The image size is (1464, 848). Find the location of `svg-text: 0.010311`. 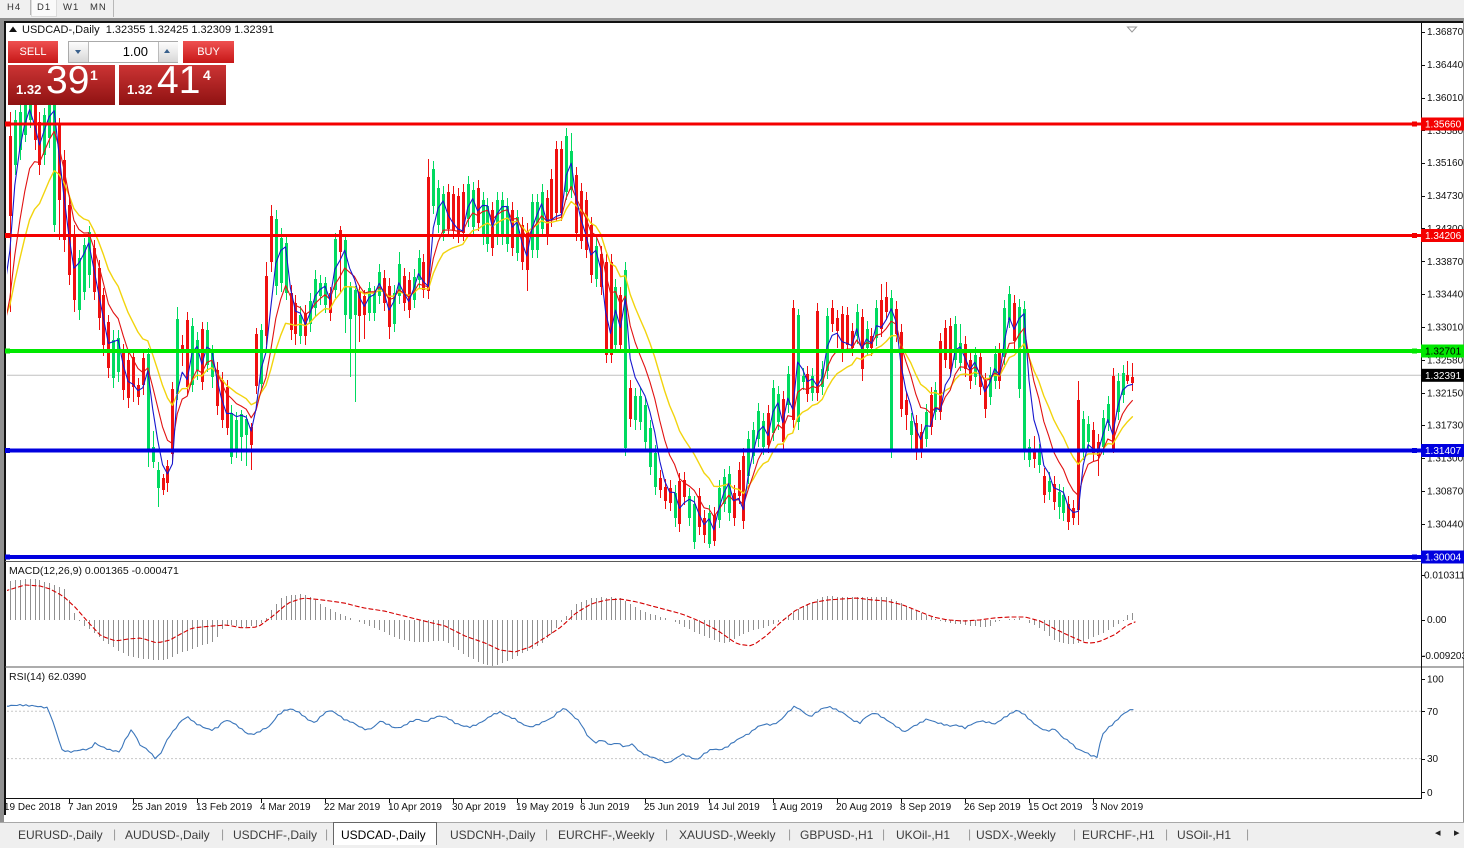

svg-text: 0.010311 is located at coordinates (1444, 576).